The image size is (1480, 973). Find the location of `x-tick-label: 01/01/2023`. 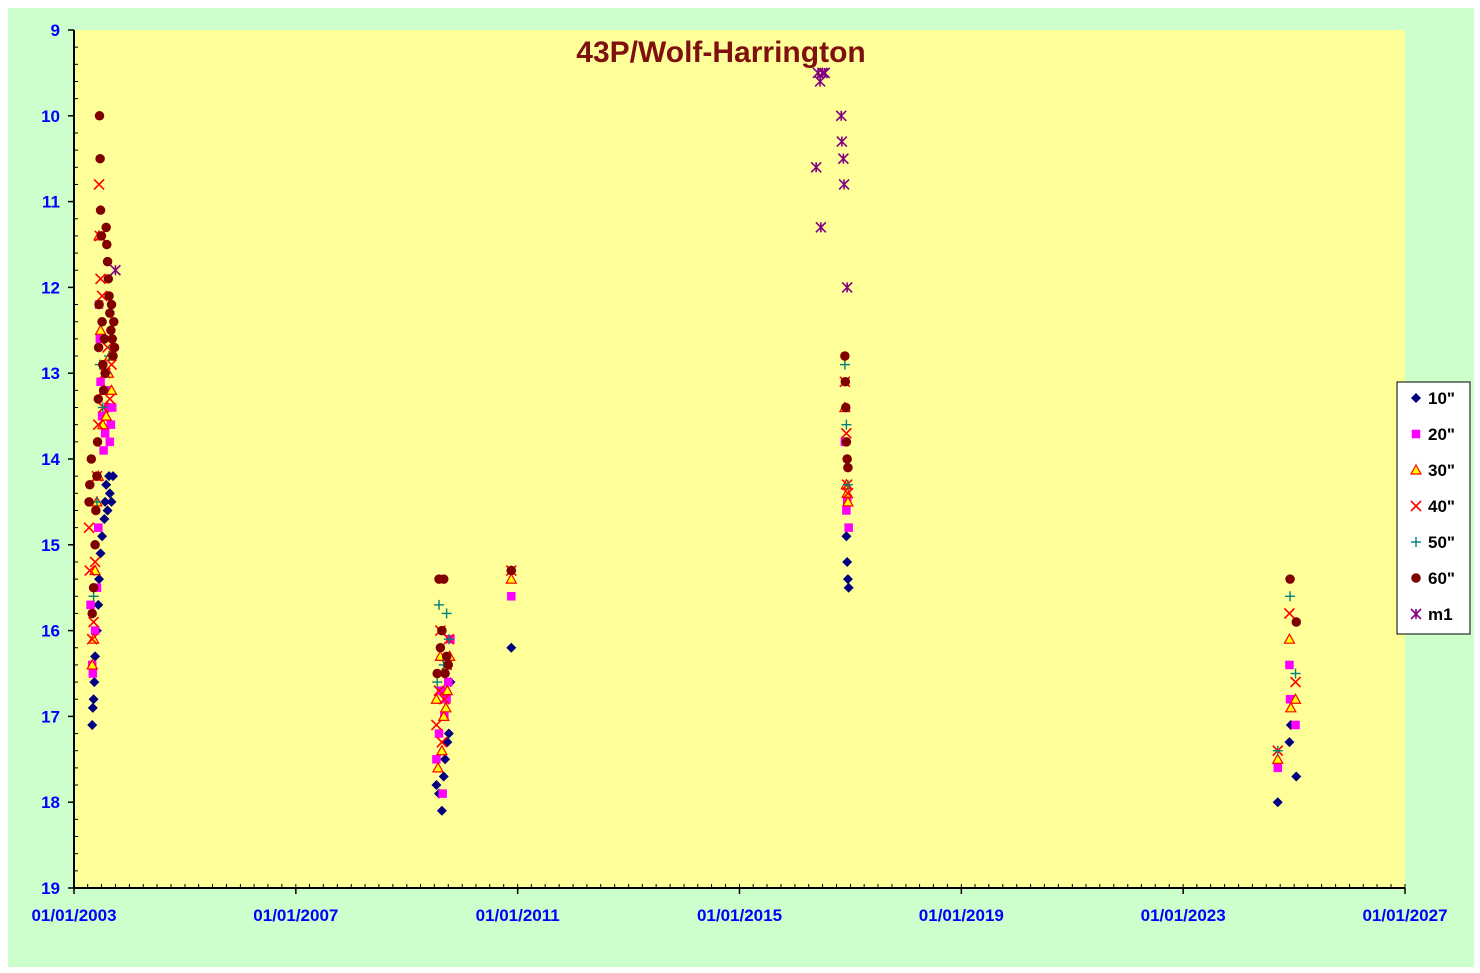

x-tick-label: 01/01/2023 is located at coordinates (1183, 915).